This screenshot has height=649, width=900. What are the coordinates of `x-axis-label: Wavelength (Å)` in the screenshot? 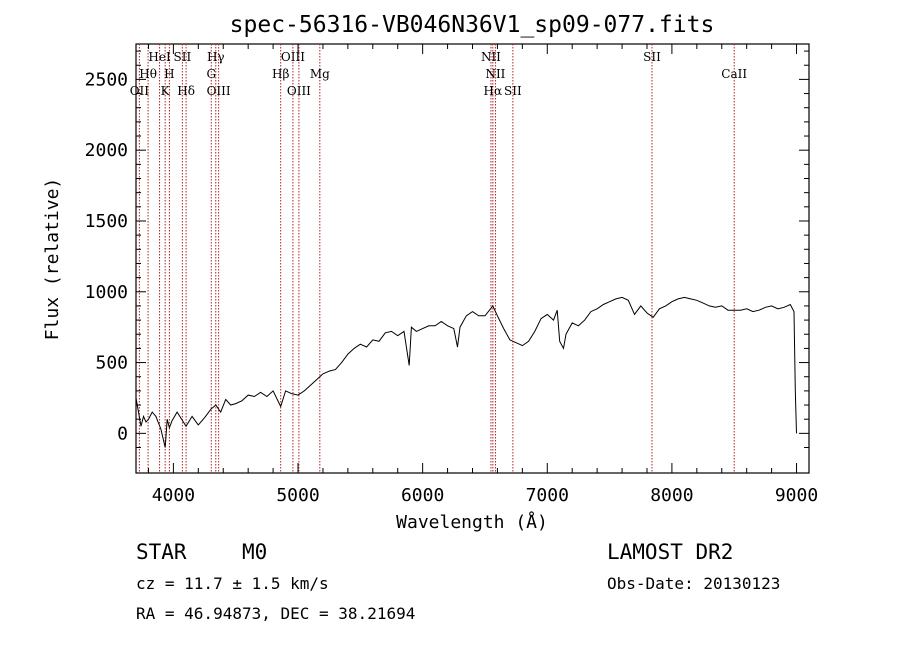 It's located at (472, 522).